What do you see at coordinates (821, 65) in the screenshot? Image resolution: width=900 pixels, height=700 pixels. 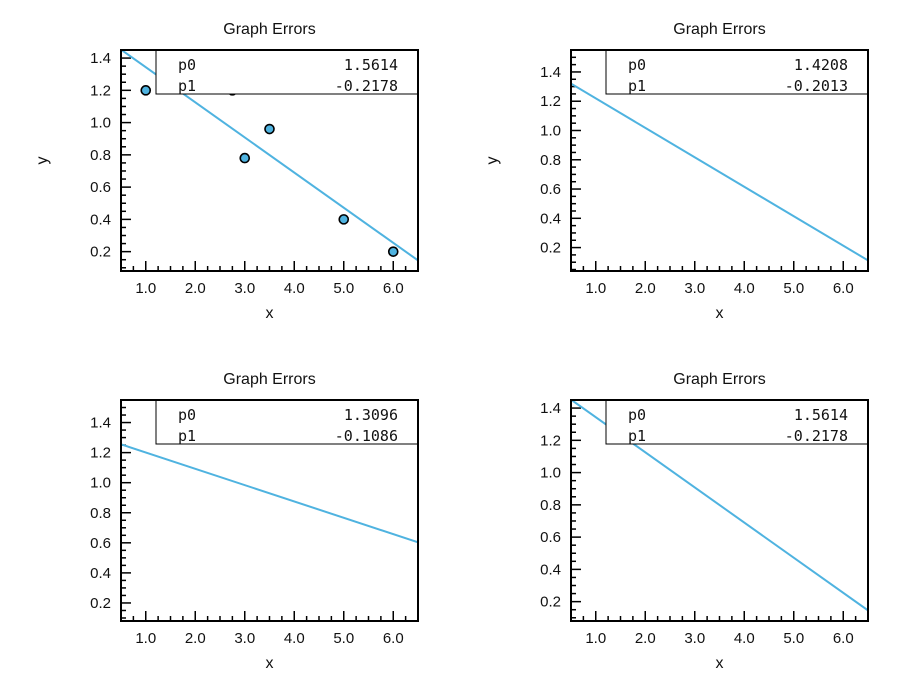 I see `stats-param-value: 1.4208` at bounding box center [821, 65].